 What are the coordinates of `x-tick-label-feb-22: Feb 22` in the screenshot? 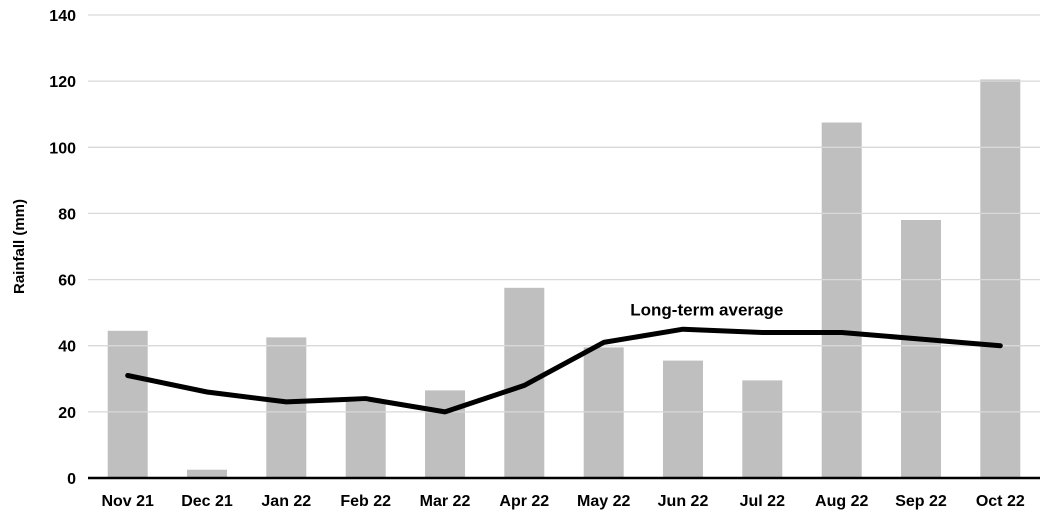 It's located at (365, 501).